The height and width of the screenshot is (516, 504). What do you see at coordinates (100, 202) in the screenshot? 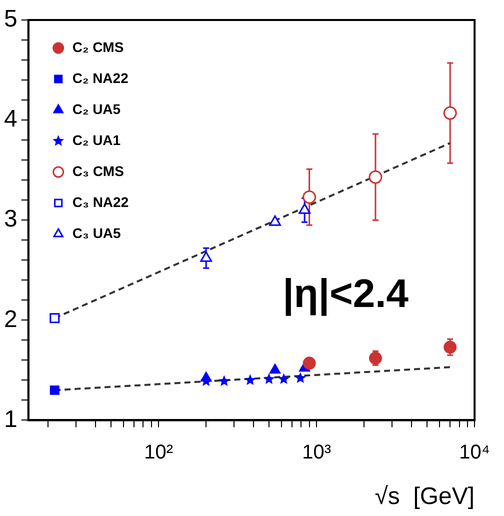
I see `legend-label: C₃ NA22` at bounding box center [100, 202].